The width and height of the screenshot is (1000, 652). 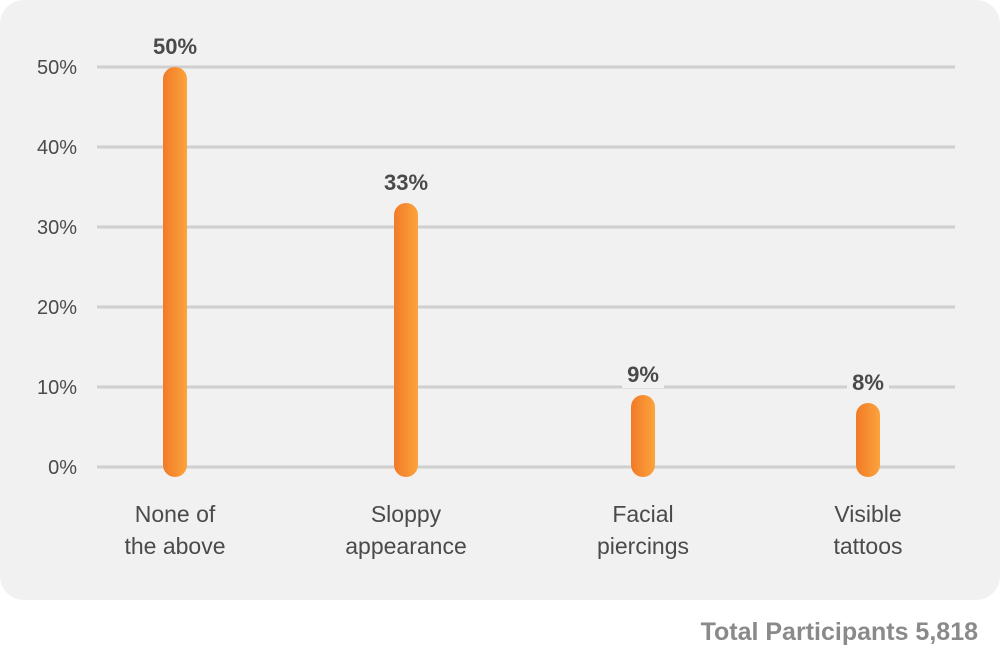 I want to click on category-label: tattoos, so click(x=867, y=546).